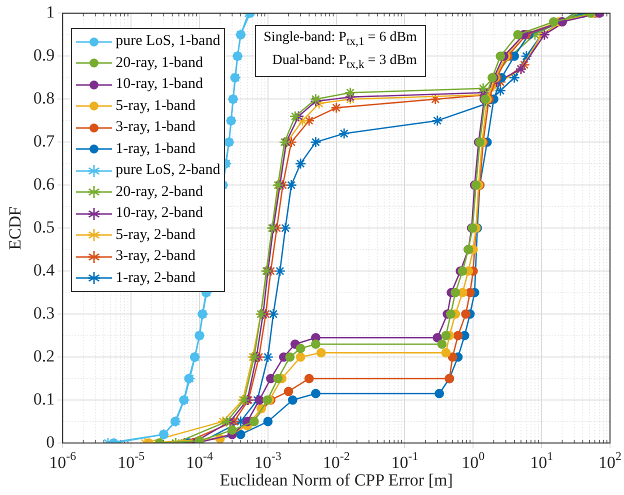  What do you see at coordinates (159, 63) in the screenshot?
I see `legend-label: 20-ray, 1-band` at bounding box center [159, 63].